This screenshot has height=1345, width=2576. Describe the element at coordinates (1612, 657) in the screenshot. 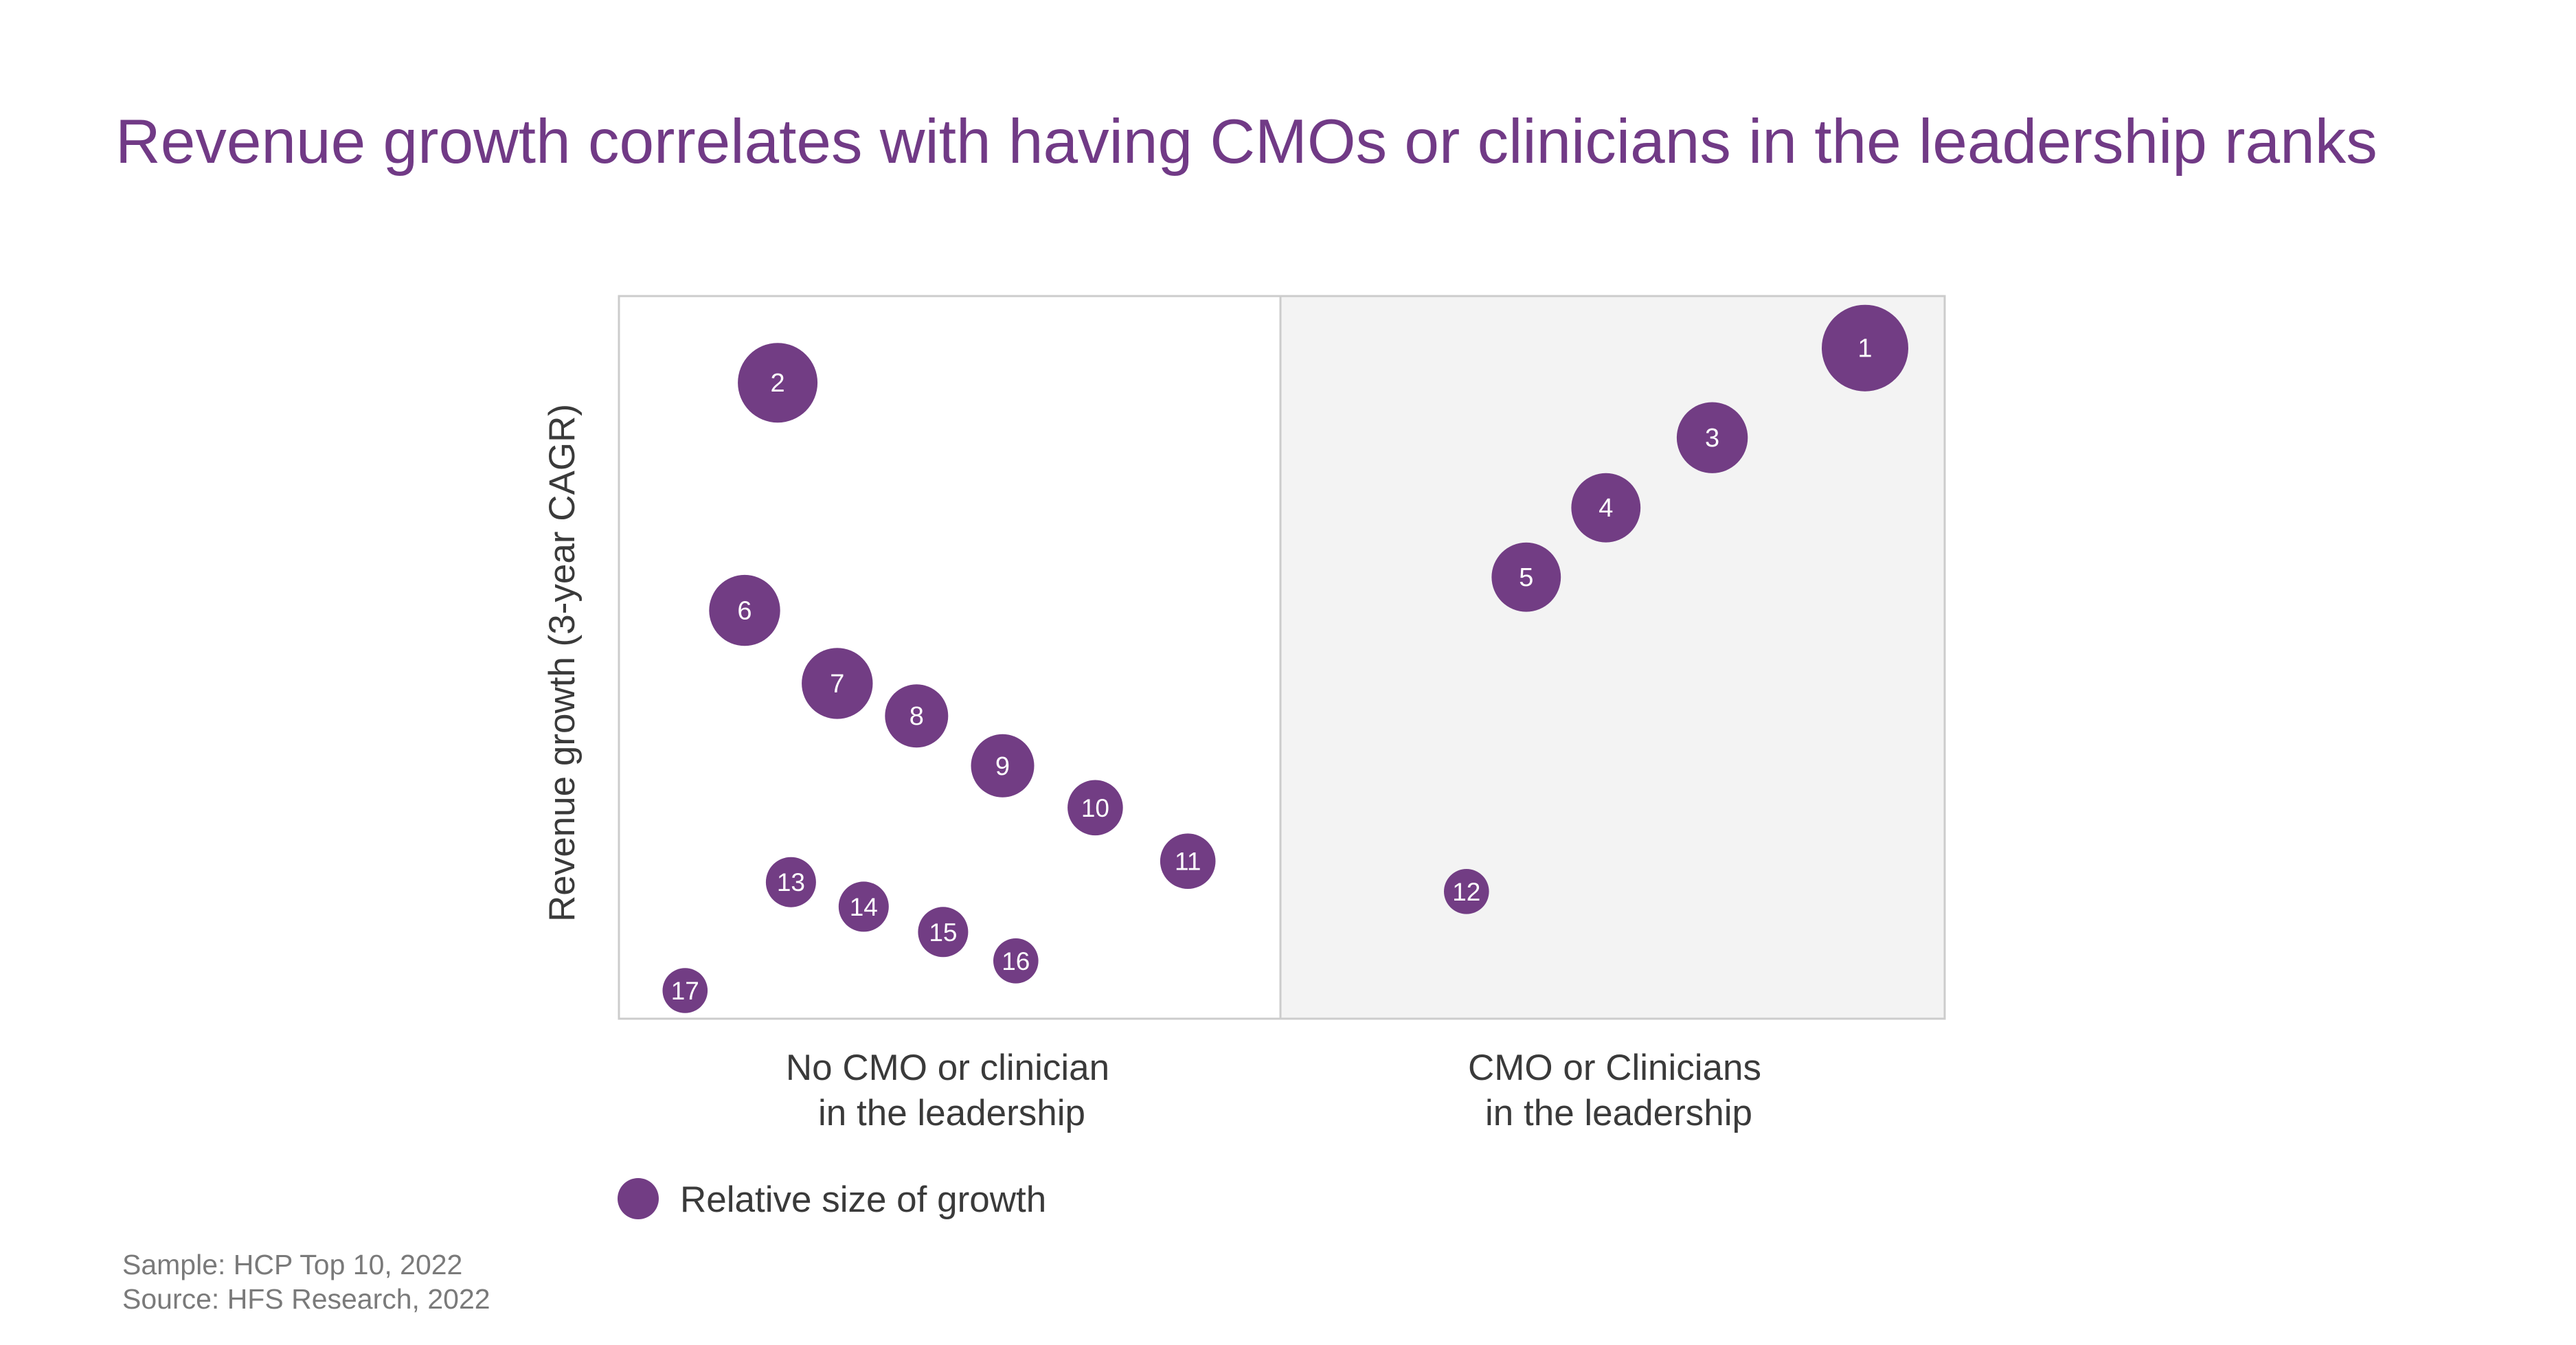

I see `panel-cmo` at that location.